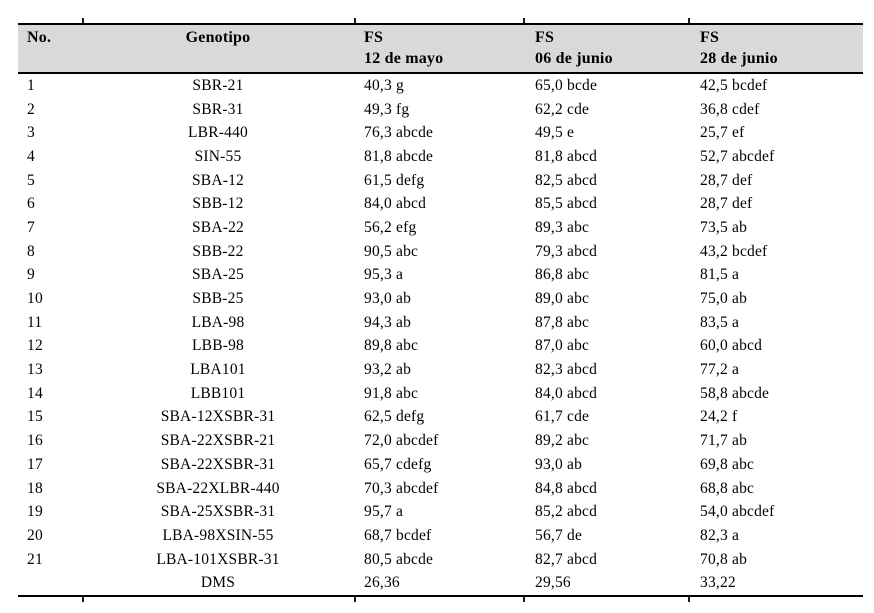  Describe the element at coordinates (566, 251) in the screenshot. I see `fs-junio06-cell: 79,3 abcd` at that location.